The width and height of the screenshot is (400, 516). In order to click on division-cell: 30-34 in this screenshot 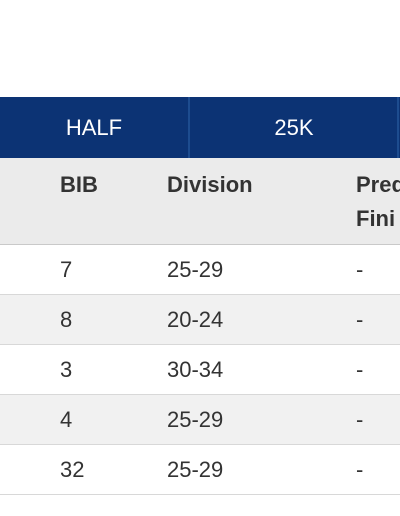, I will do `click(195, 369)`.